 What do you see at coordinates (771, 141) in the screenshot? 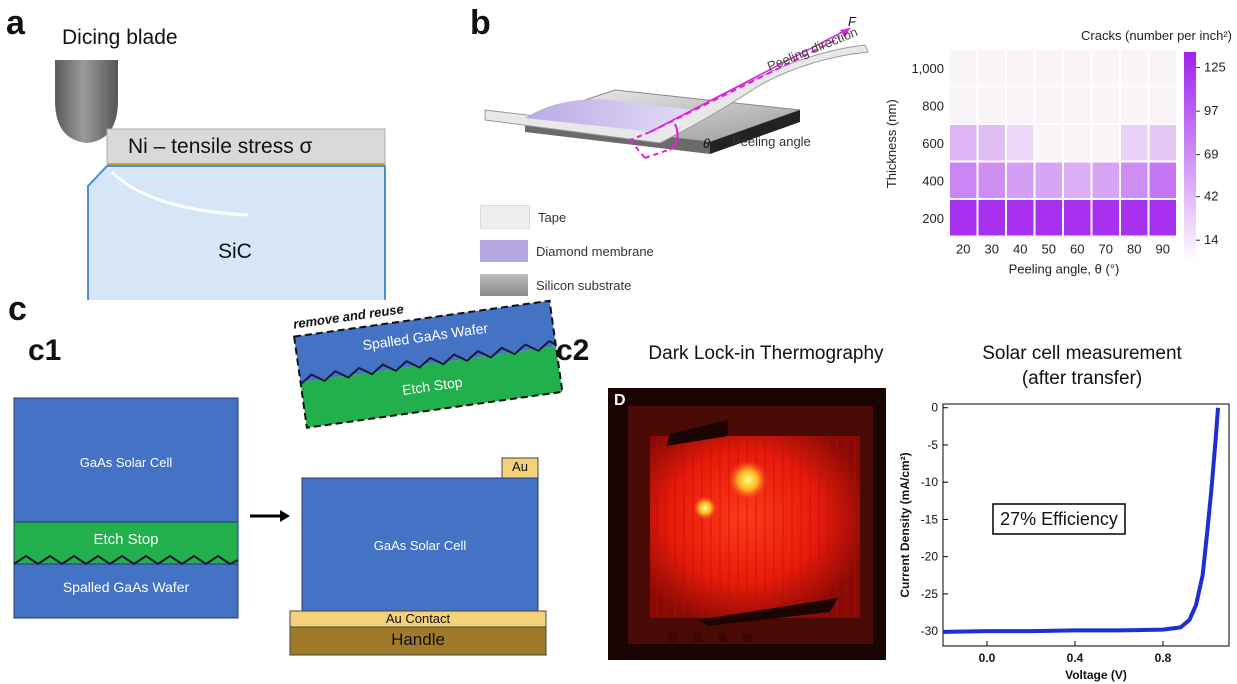
I see `peeling-angle-label: Peeling angle` at bounding box center [771, 141].